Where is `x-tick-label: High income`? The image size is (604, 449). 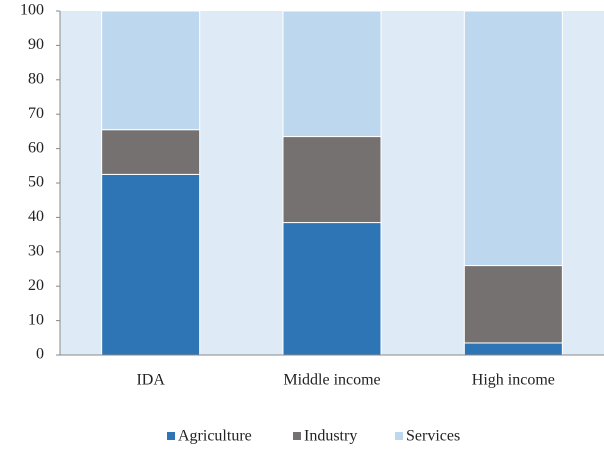
x-tick-label: High income is located at coordinates (513, 380).